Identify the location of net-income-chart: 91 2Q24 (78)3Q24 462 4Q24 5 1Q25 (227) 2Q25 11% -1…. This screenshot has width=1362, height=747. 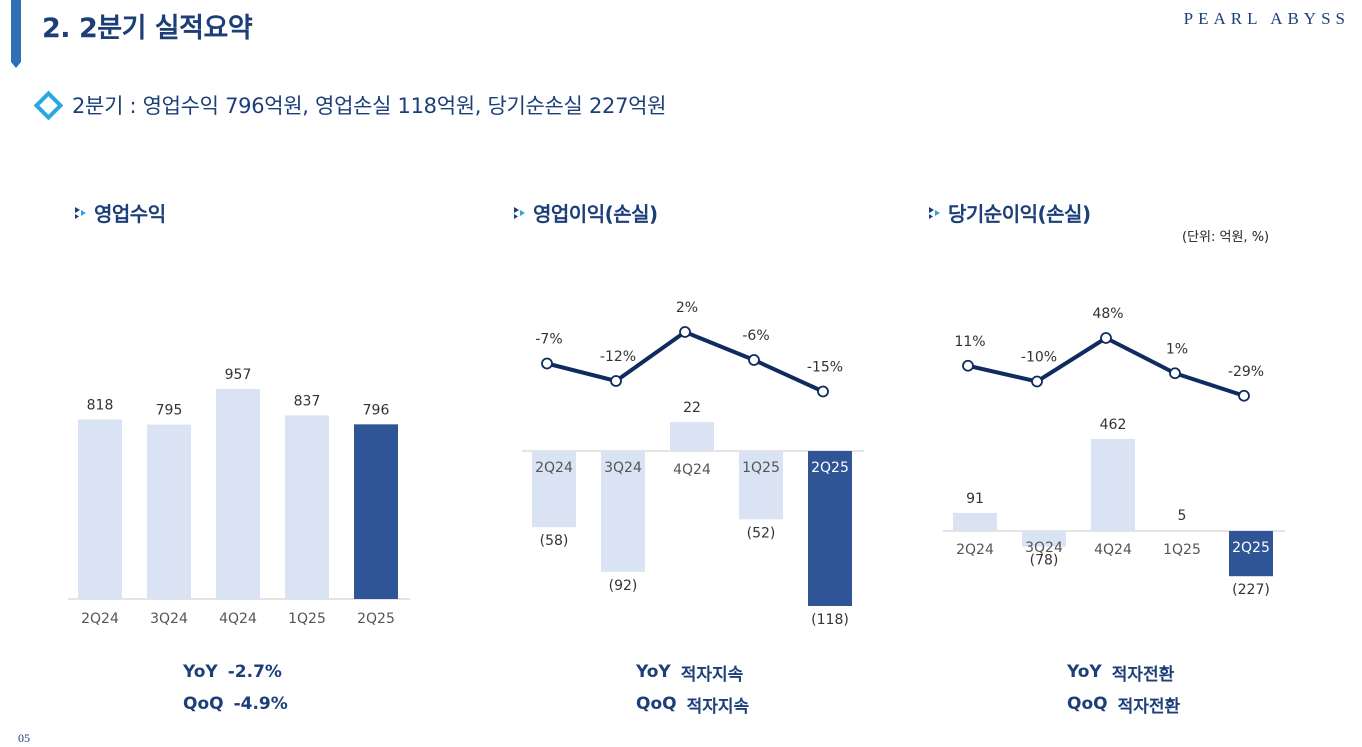
(1114, 452).